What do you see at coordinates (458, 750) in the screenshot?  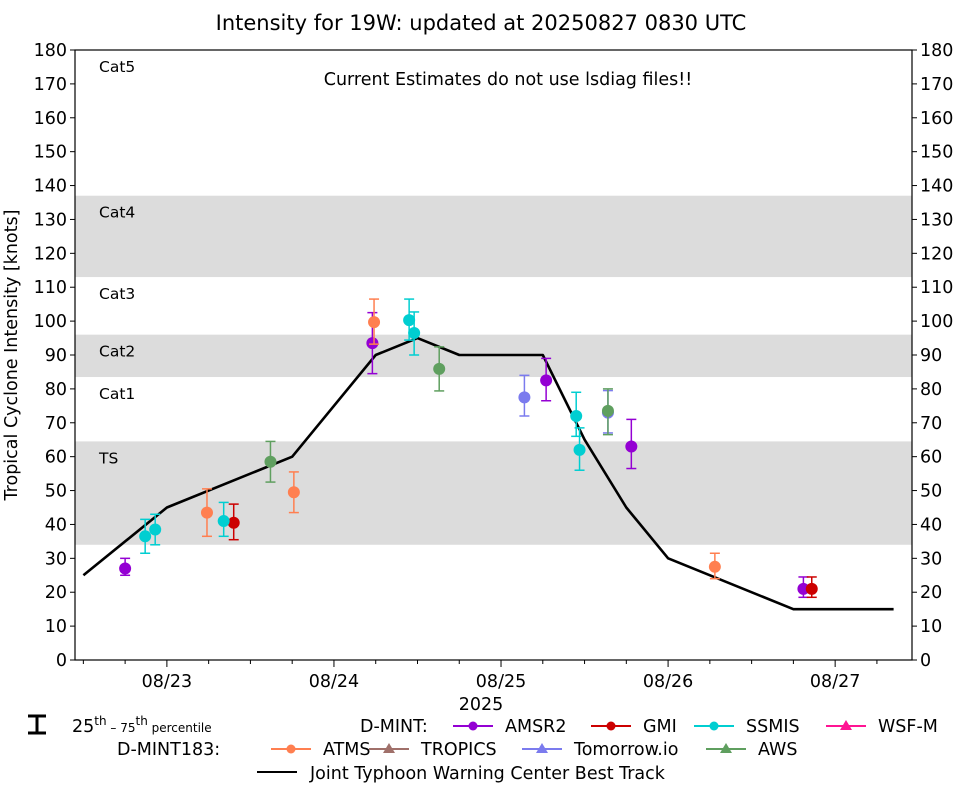 I see `legend-label: TROPICS` at bounding box center [458, 750].